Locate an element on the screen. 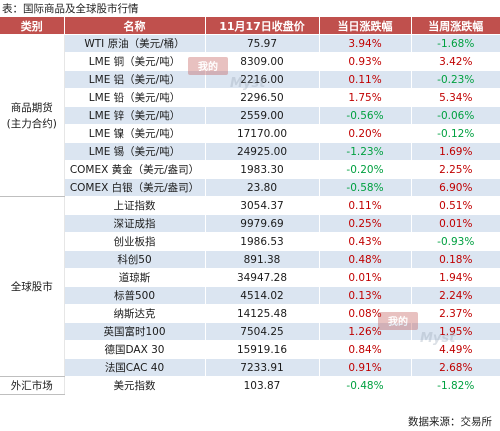 This screenshot has width=500, height=431. weekly-change-cell: 5.34% is located at coordinates (455, 97).